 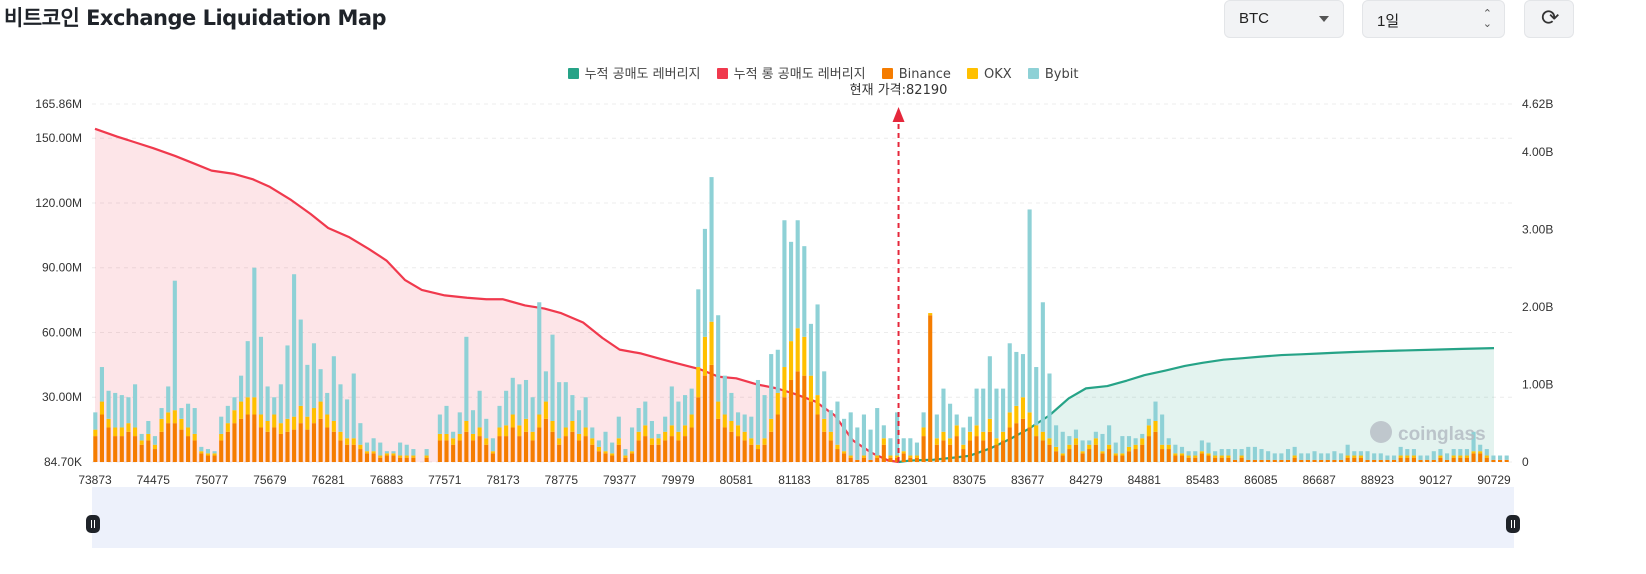 What do you see at coordinates (1433, 19) in the screenshot?
I see `period-select: 1일 ⌃ ⌄` at bounding box center [1433, 19].